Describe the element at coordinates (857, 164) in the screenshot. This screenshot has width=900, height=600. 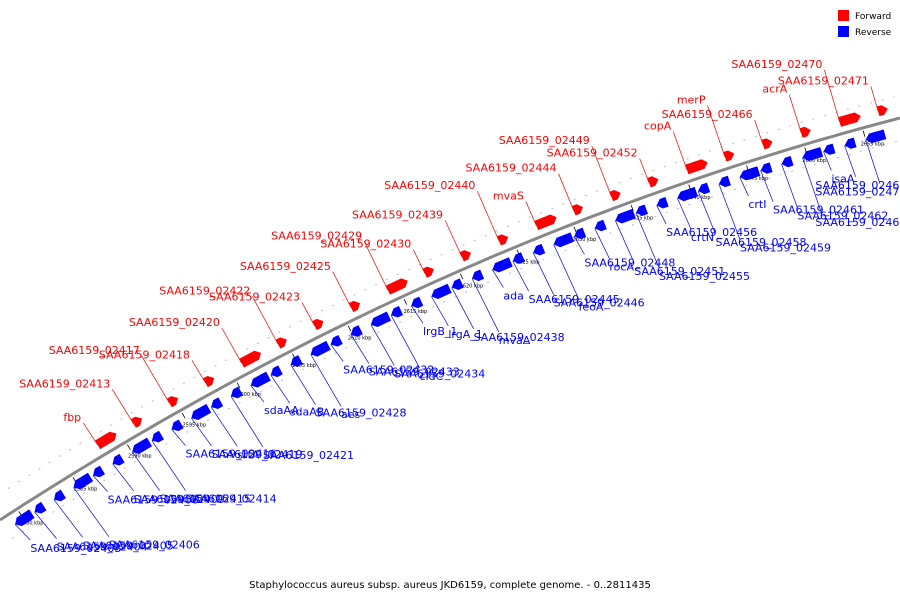
I see `reverse-gene: SAA6159_02472` at that location.